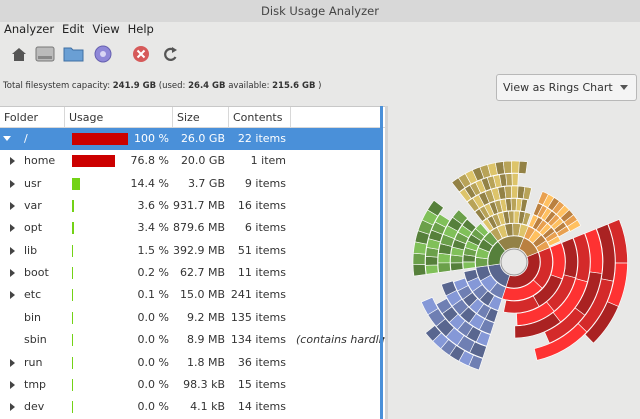 The height and width of the screenshot is (419, 640). What do you see at coordinates (197, 139) in the screenshot?
I see `size: 26.0 GB` at bounding box center [197, 139].